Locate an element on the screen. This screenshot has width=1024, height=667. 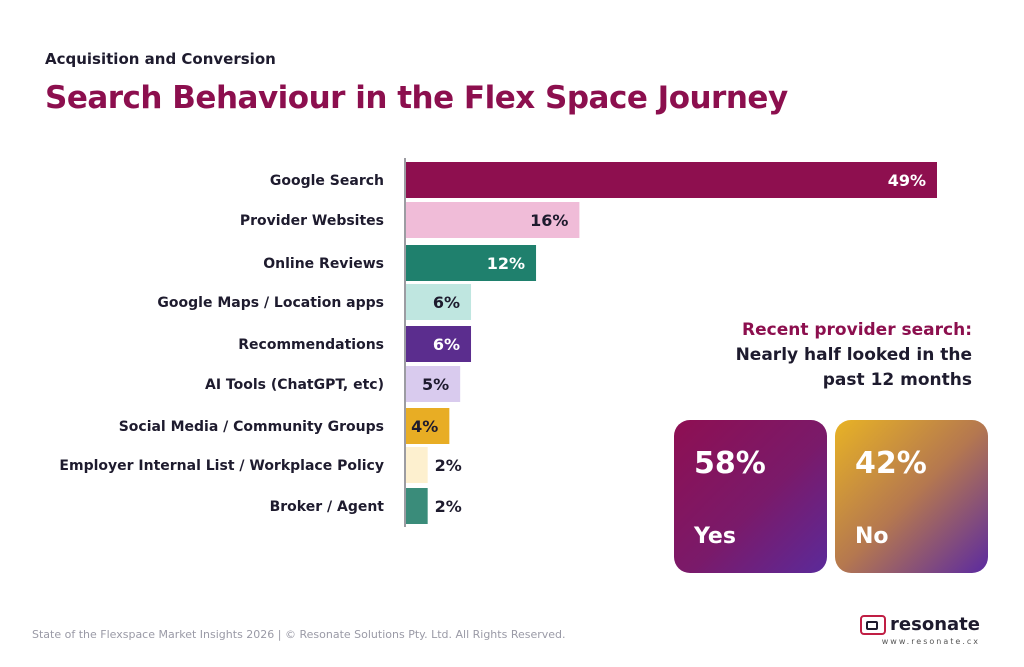
logo-name: resonate is located at coordinates (935, 624).